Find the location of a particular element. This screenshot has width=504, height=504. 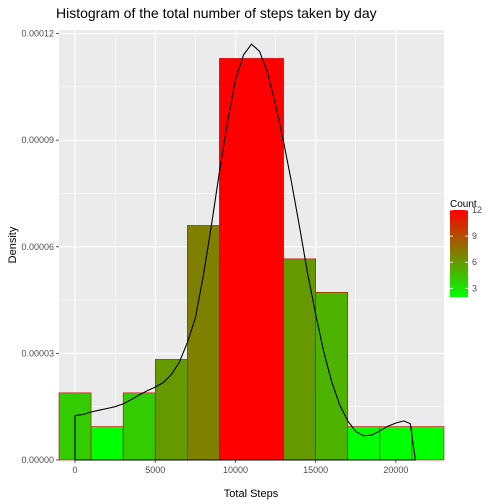

x-tick-label: 10000 is located at coordinates (235, 470).